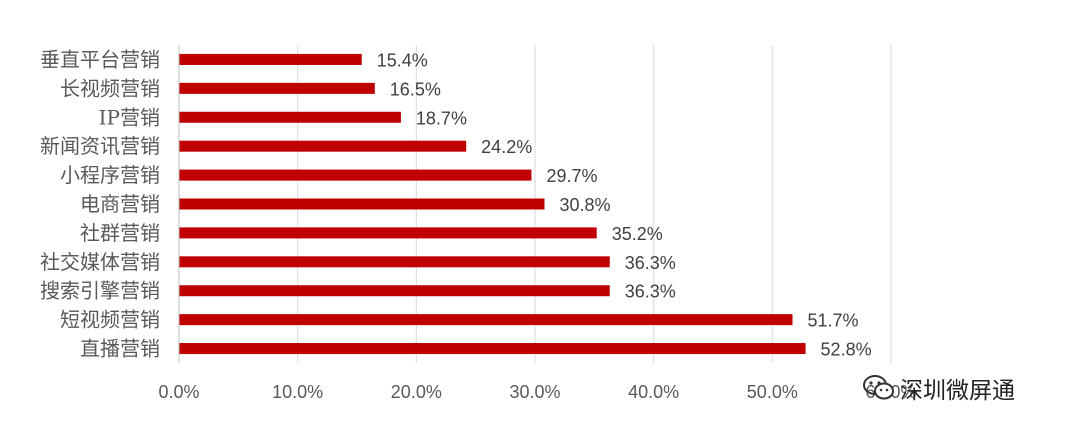 Image resolution: width=1080 pixels, height=435 pixels. Describe the element at coordinates (120, 233) in the screenshot. I see `category-label: 社群营销` at that location.